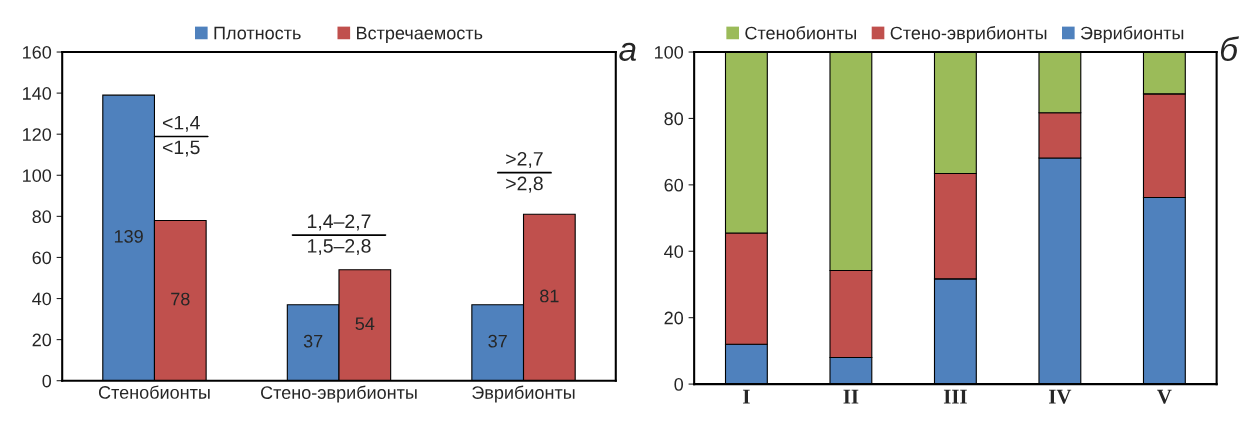 The image size is (1244, 423). I want to click on y-tick-label: 160, so click(37, 52).